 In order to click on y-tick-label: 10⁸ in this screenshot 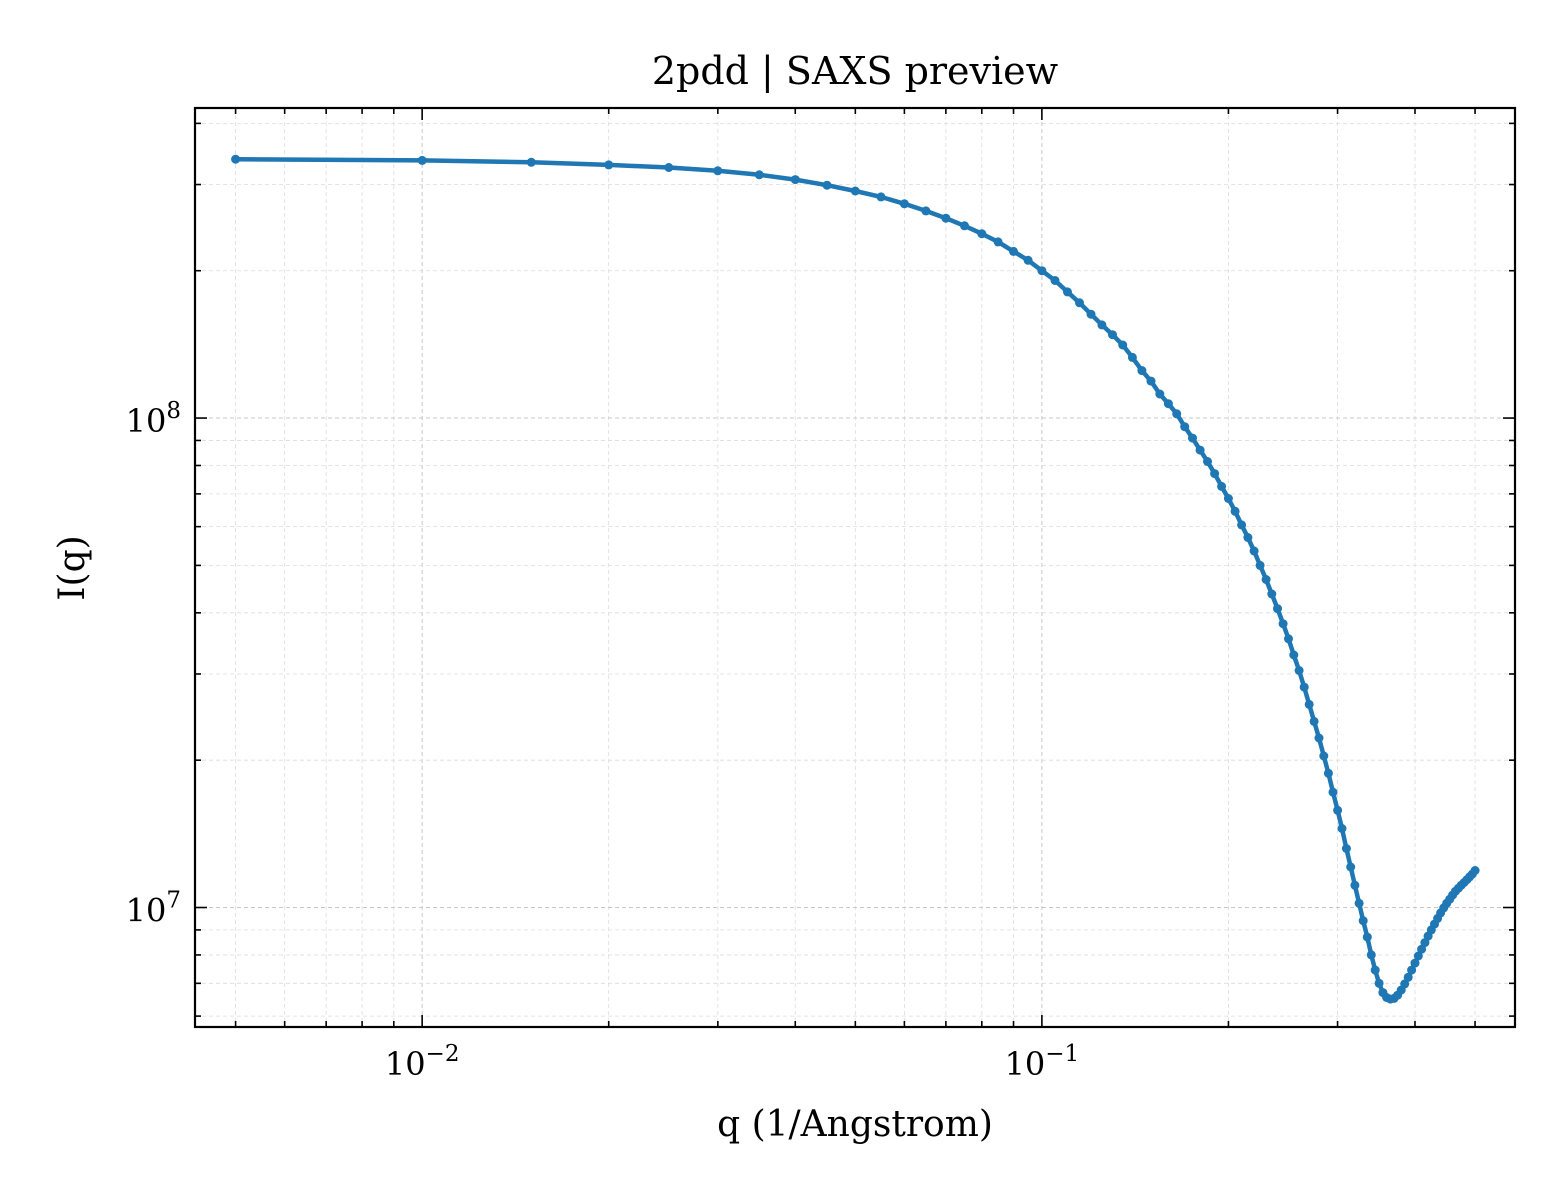, I will do `click(153, 419)`.